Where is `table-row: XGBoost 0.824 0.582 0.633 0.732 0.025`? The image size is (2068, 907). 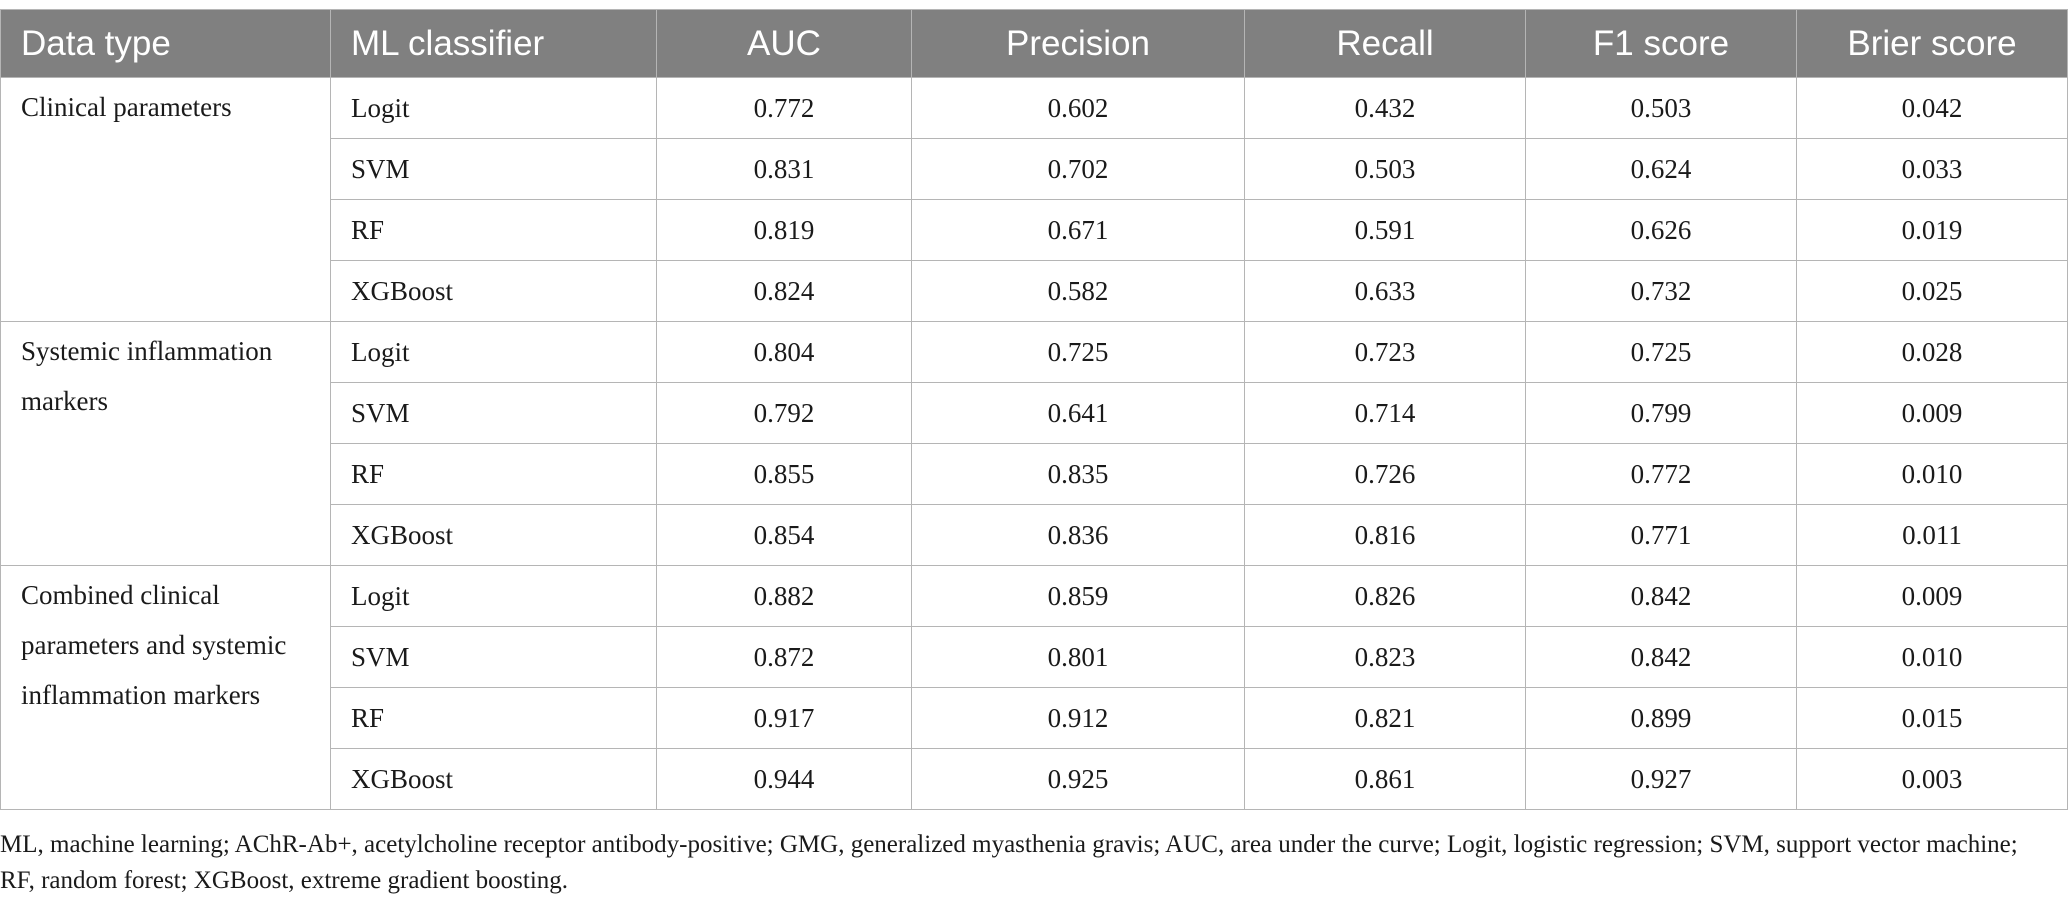
table-row: XGBoost 0.824 0.582 0.633 0.732 0.025 is located at coordinates (1034, 291).